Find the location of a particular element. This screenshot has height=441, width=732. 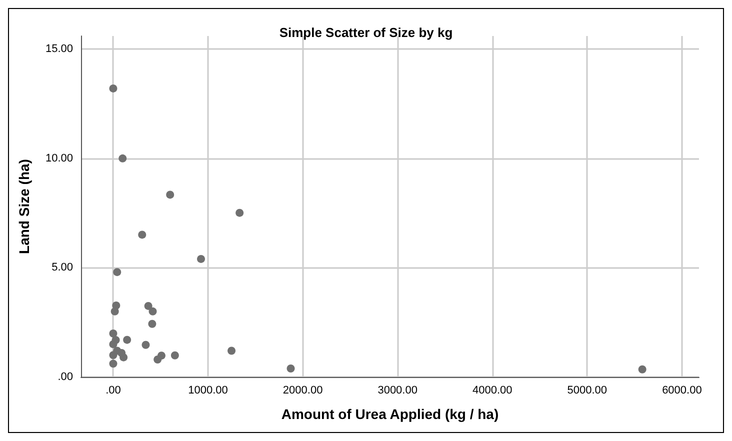

x-tick-label: 6000.00 is located at coordinates (682, 390).